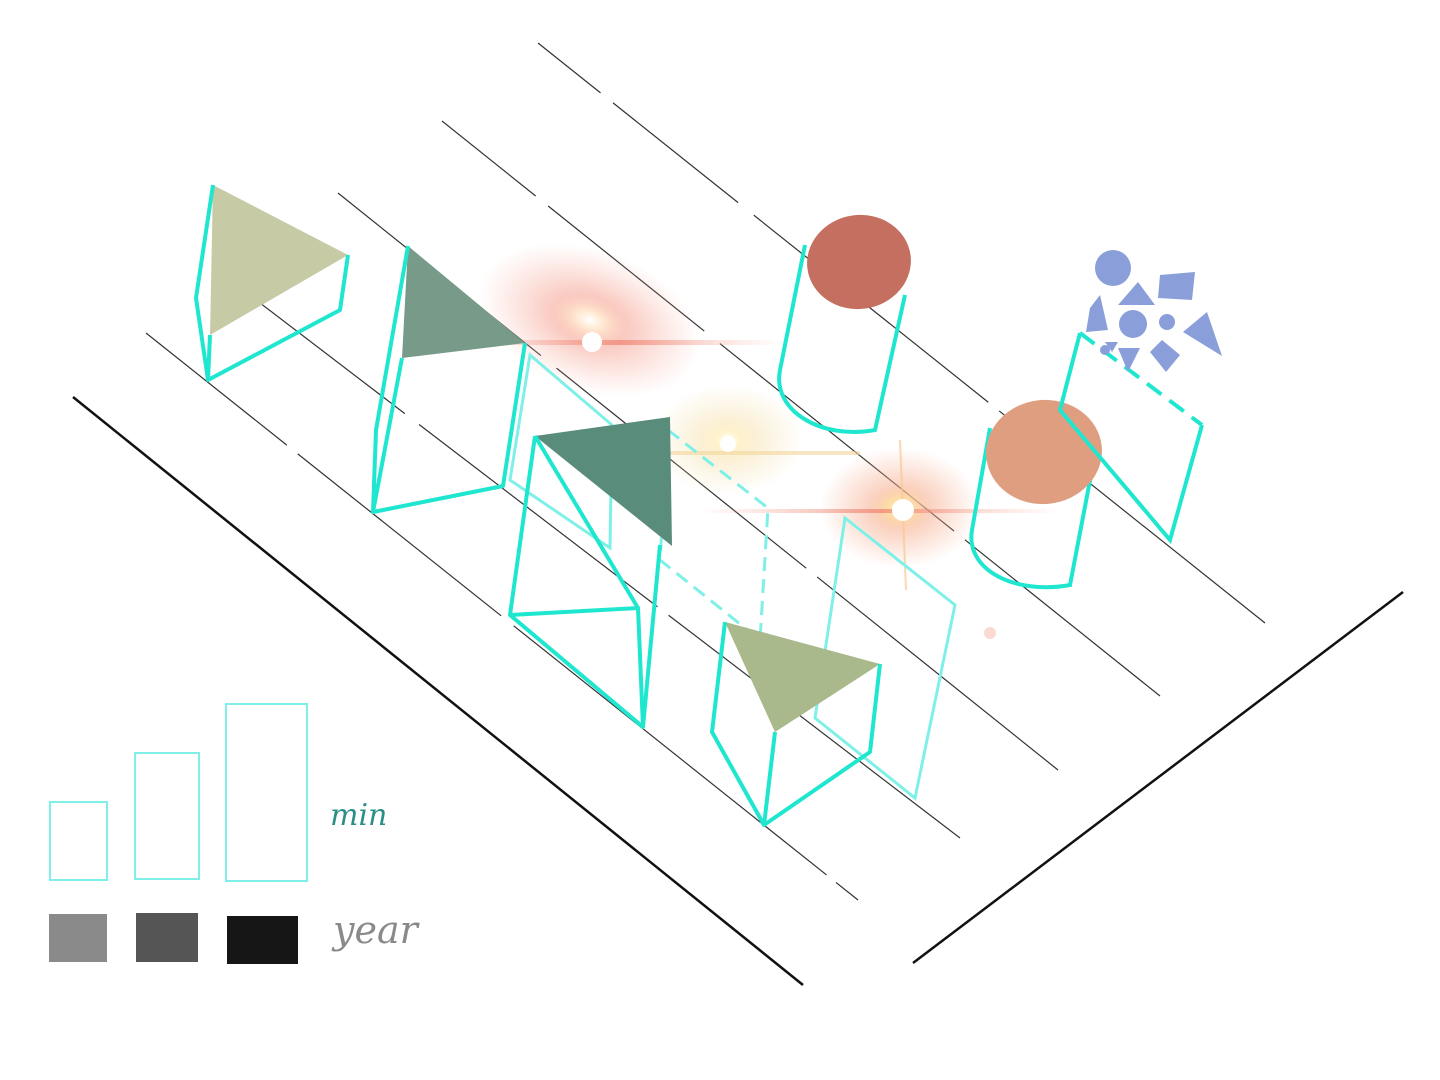 The image size is (1440, 1080). What do you see at coordinates (375, 930) in the screenshot?
I see `legend-shade-label: year` at bounding box center [375, 930].